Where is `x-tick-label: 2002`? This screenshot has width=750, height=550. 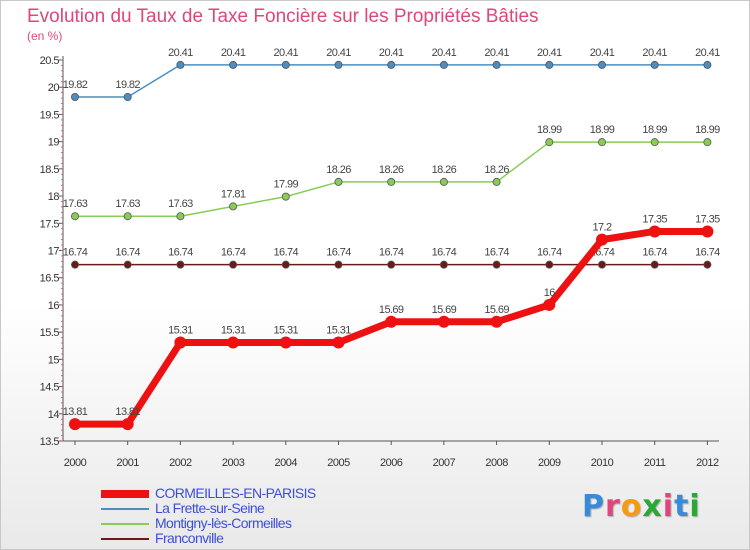 x-tick-label: 2002 is located at coordinates (180, 463).